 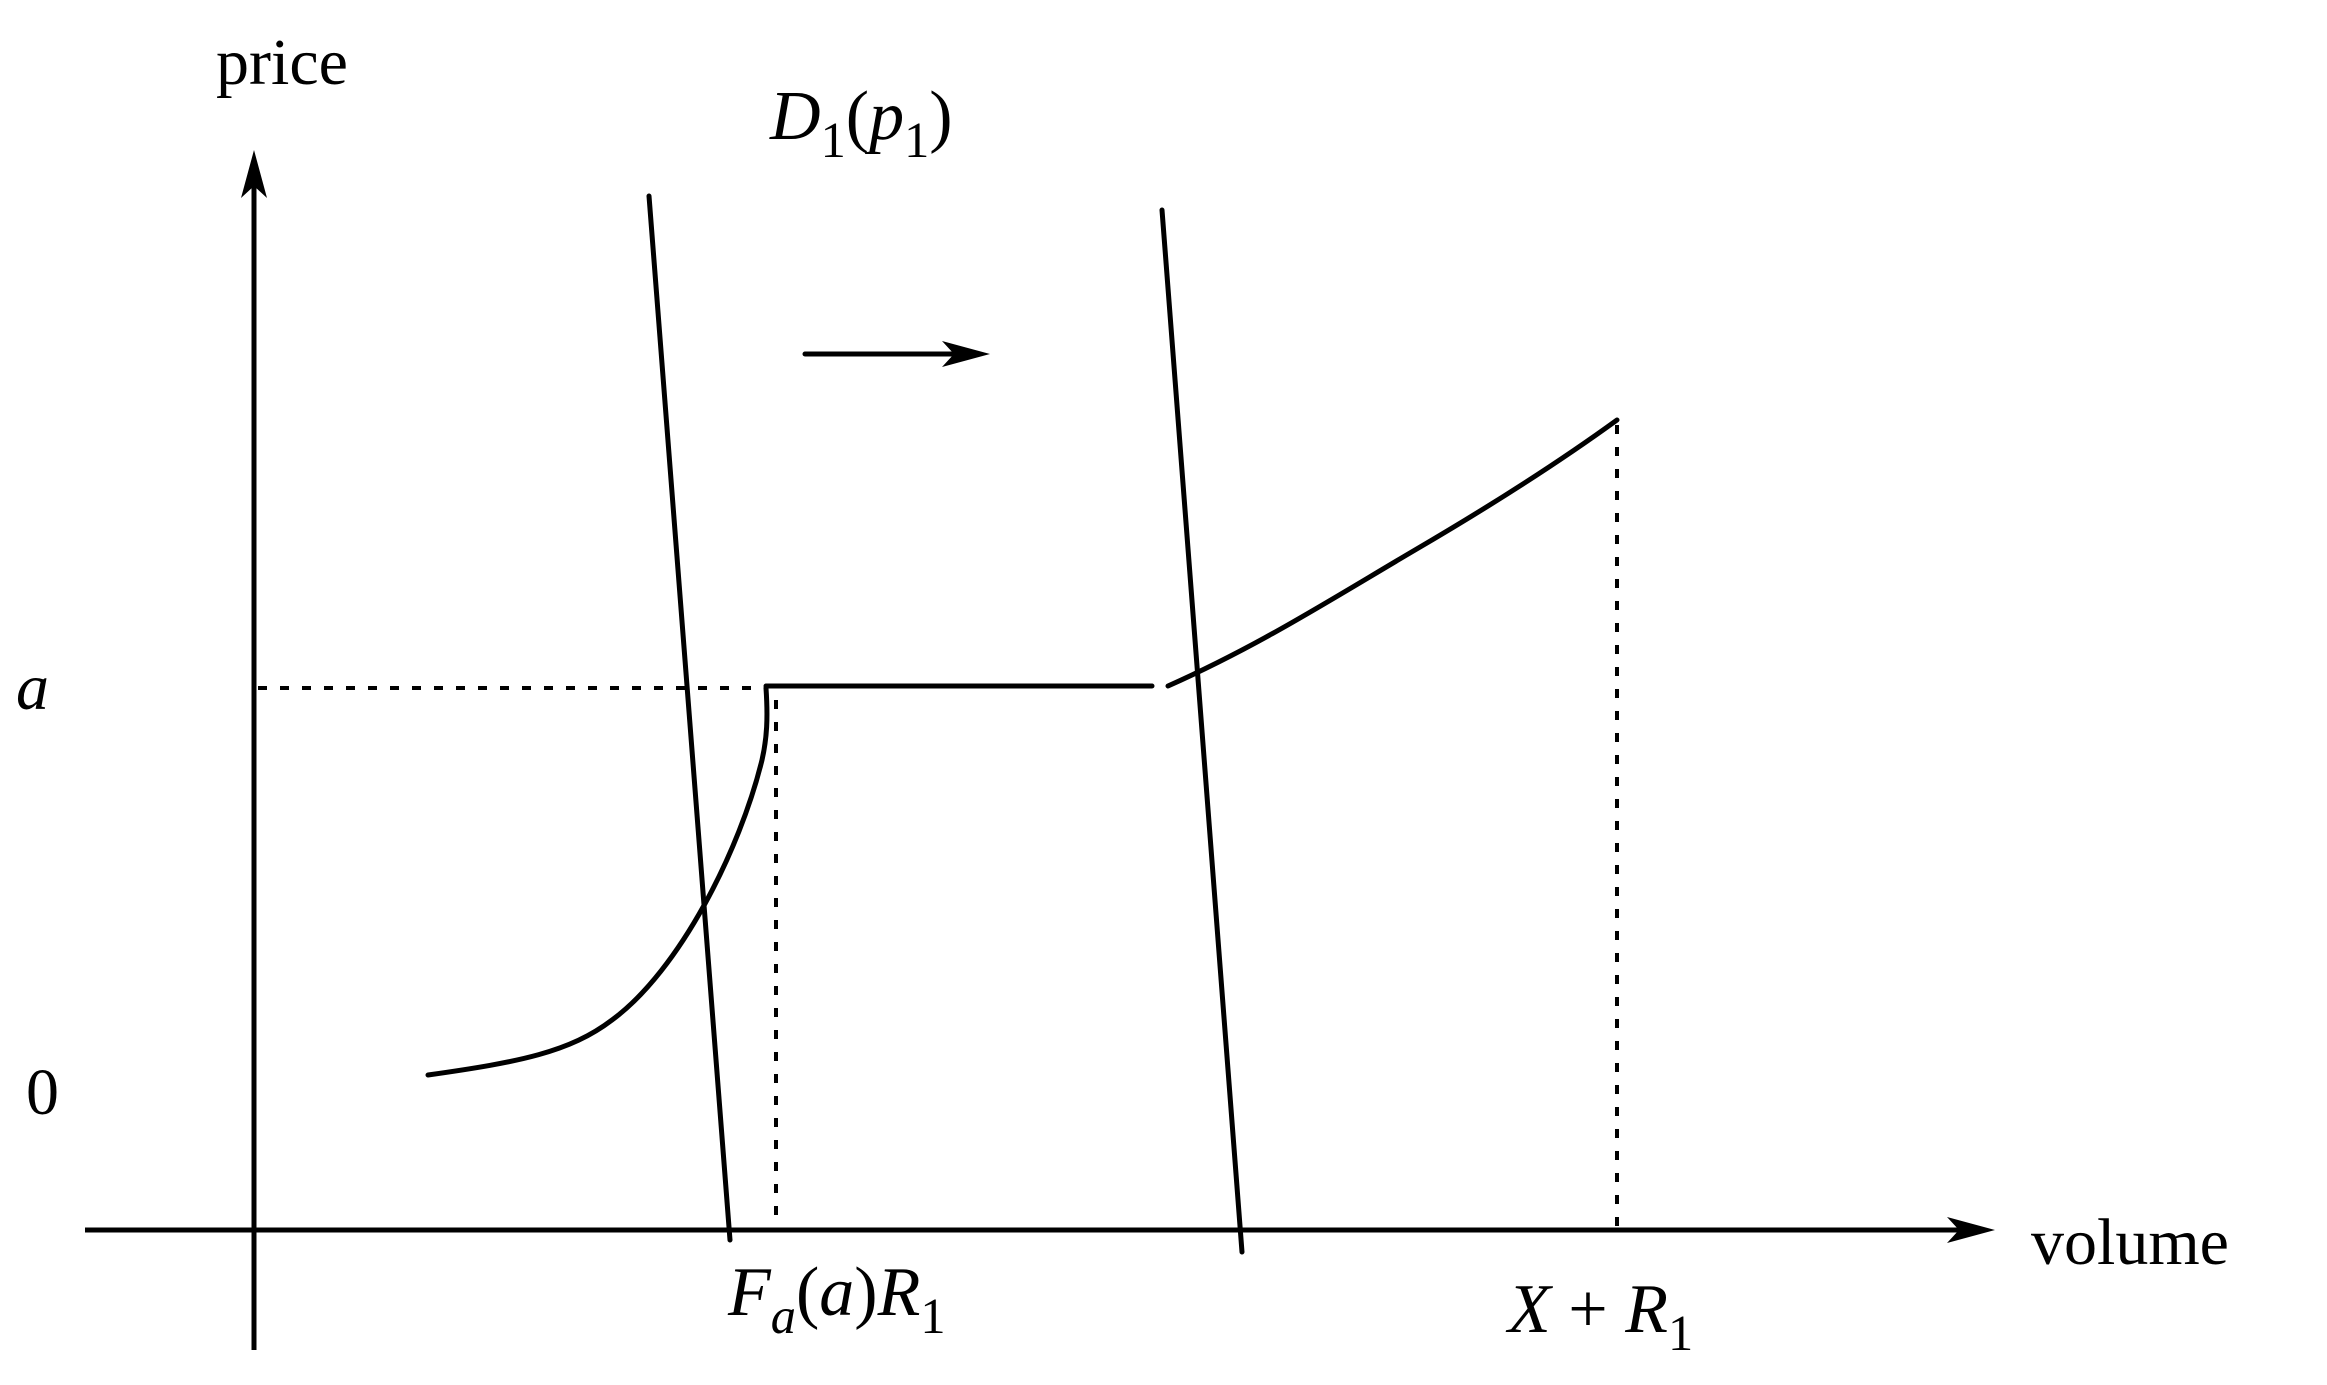 I want to click on y-axis-arrowhead, so click(x=254, y=174).